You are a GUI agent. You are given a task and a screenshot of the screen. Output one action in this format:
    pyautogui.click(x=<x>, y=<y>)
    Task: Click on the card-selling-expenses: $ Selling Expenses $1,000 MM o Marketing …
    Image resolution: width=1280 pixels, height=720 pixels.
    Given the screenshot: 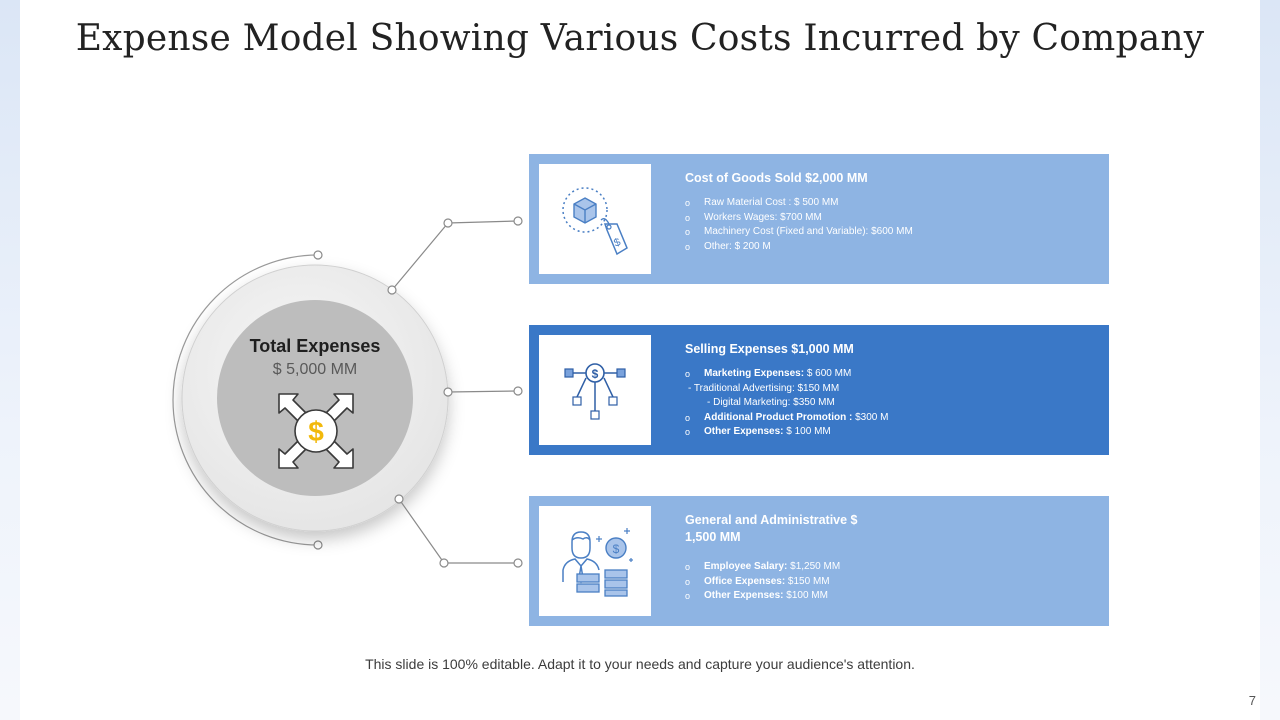 What is the action you would take?
    pyautogui.click(x=819, y=390)
    